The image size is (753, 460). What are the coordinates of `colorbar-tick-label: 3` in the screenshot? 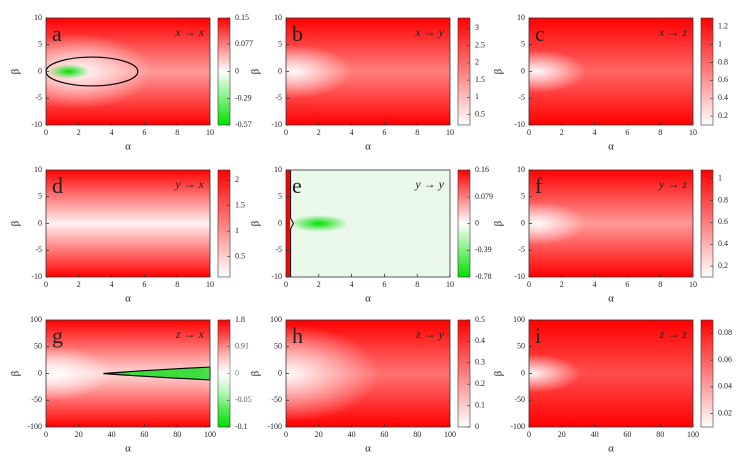 It's located at (477, 27).